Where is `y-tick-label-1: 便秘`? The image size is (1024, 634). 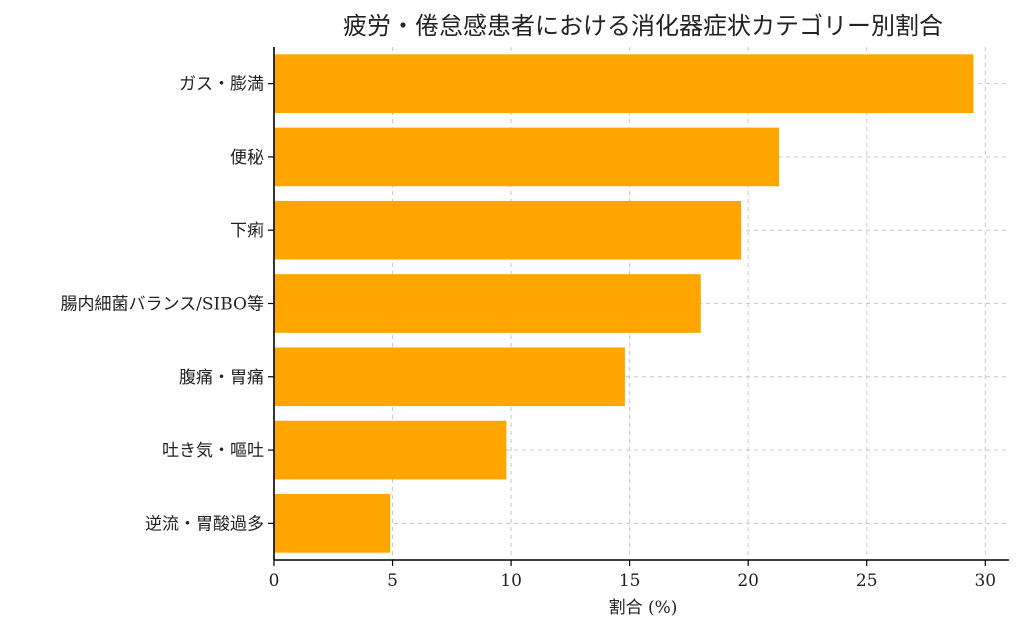
y-tick-label-1: 便秘 is located at coordinates (247, 158).